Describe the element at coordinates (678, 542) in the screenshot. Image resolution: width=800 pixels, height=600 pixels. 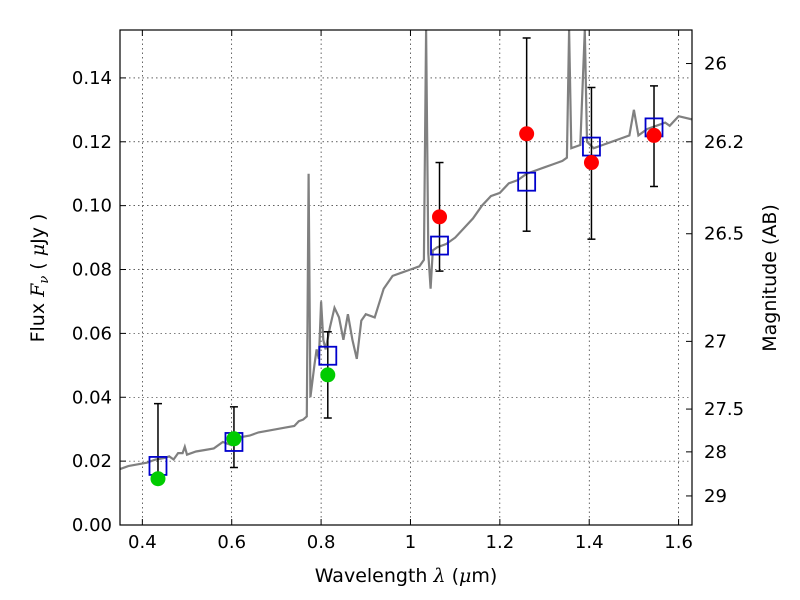
I see `x-tick-label-6: 1.6` at that location.